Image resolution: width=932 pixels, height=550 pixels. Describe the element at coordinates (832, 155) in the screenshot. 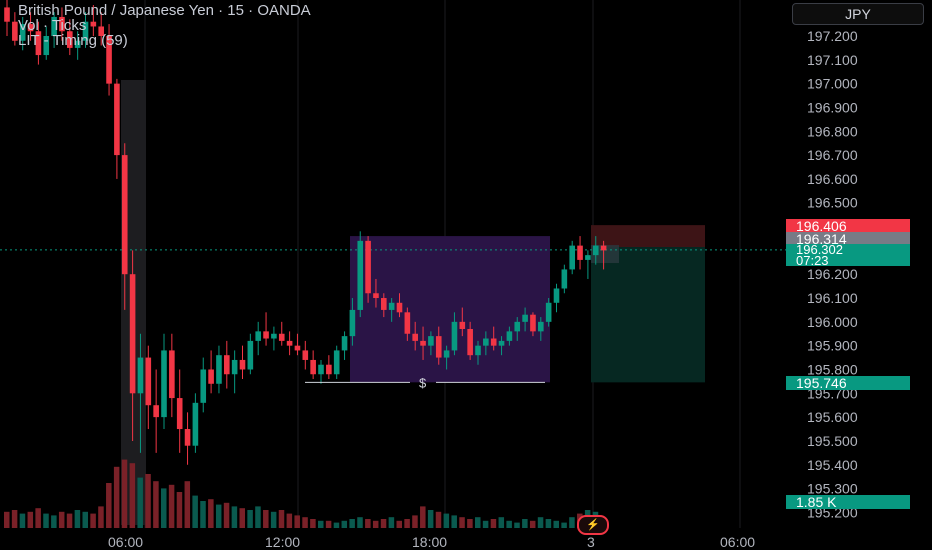

I see `price-tick-label: 196.700` at that location.